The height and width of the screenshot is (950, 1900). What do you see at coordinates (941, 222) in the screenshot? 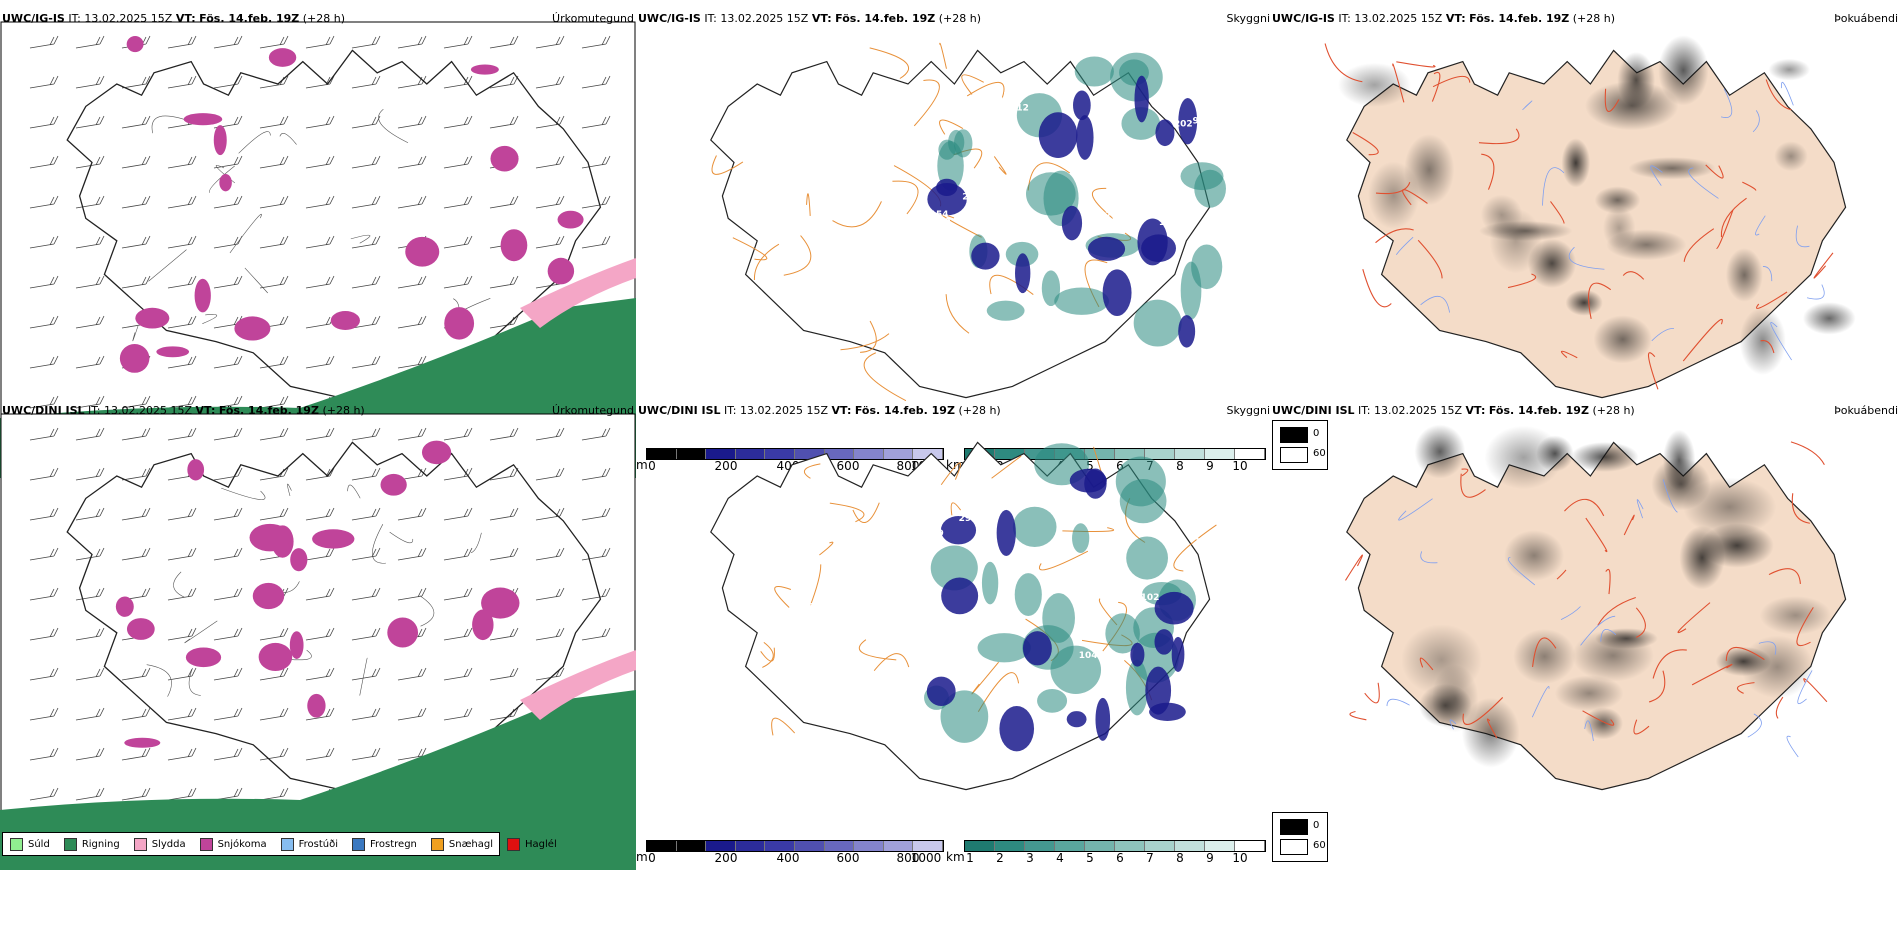
I see `visibility-value-label: 190` at bounding box center [941, 222].